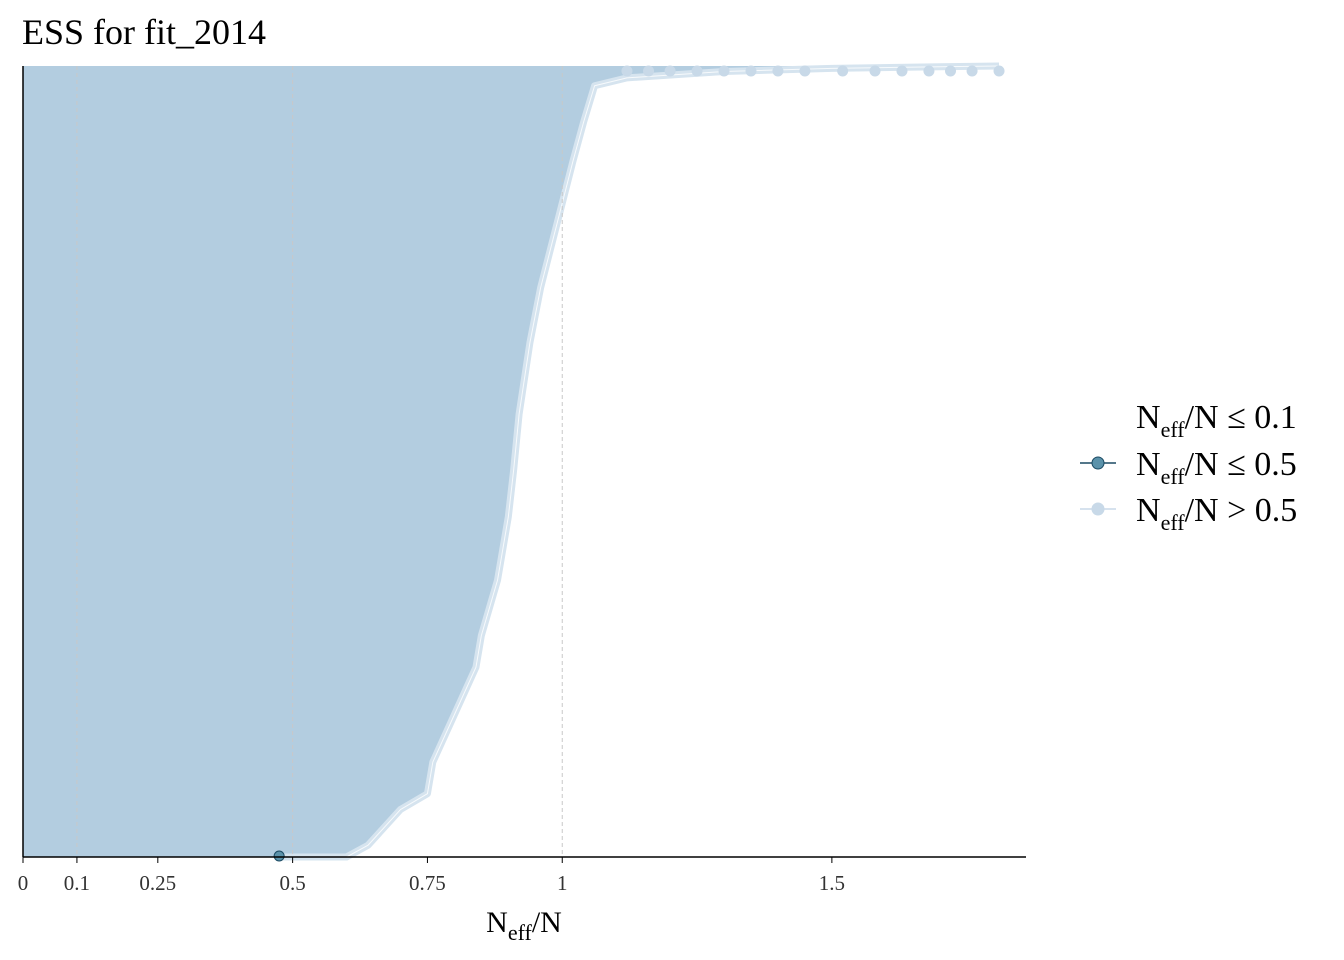  I want to click on x-tick-label-3: 0.5, so click(292, 883).